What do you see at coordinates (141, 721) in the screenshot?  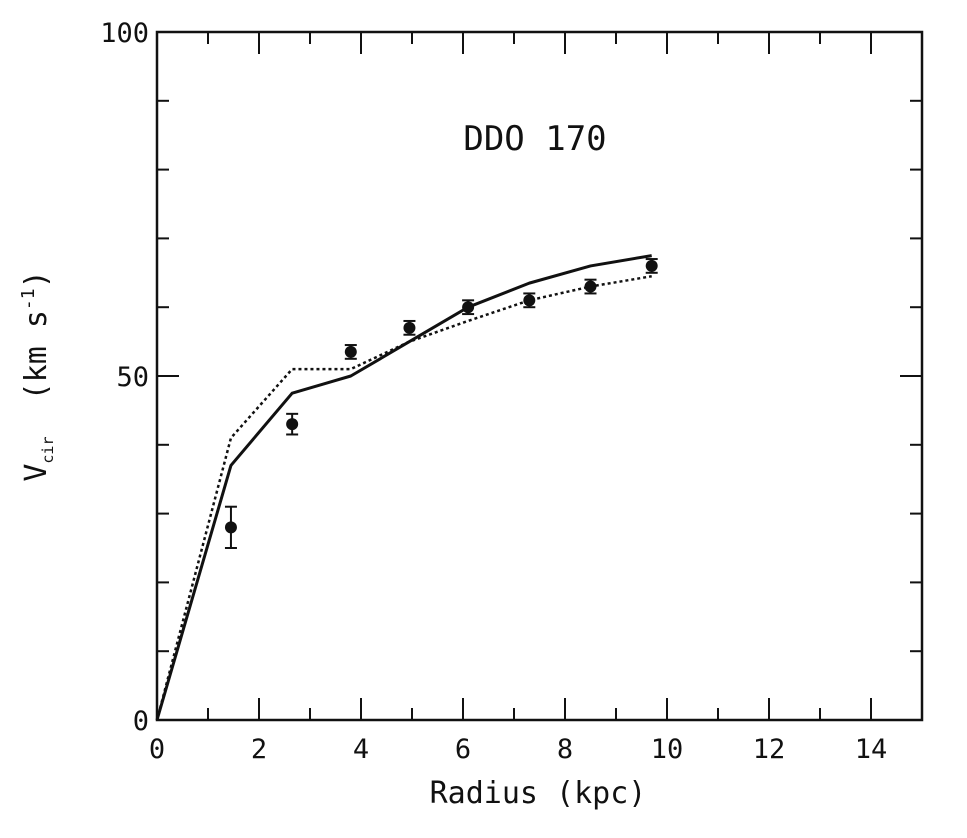 I see `y-tick-label: 0` at bounding box center [141, 721].